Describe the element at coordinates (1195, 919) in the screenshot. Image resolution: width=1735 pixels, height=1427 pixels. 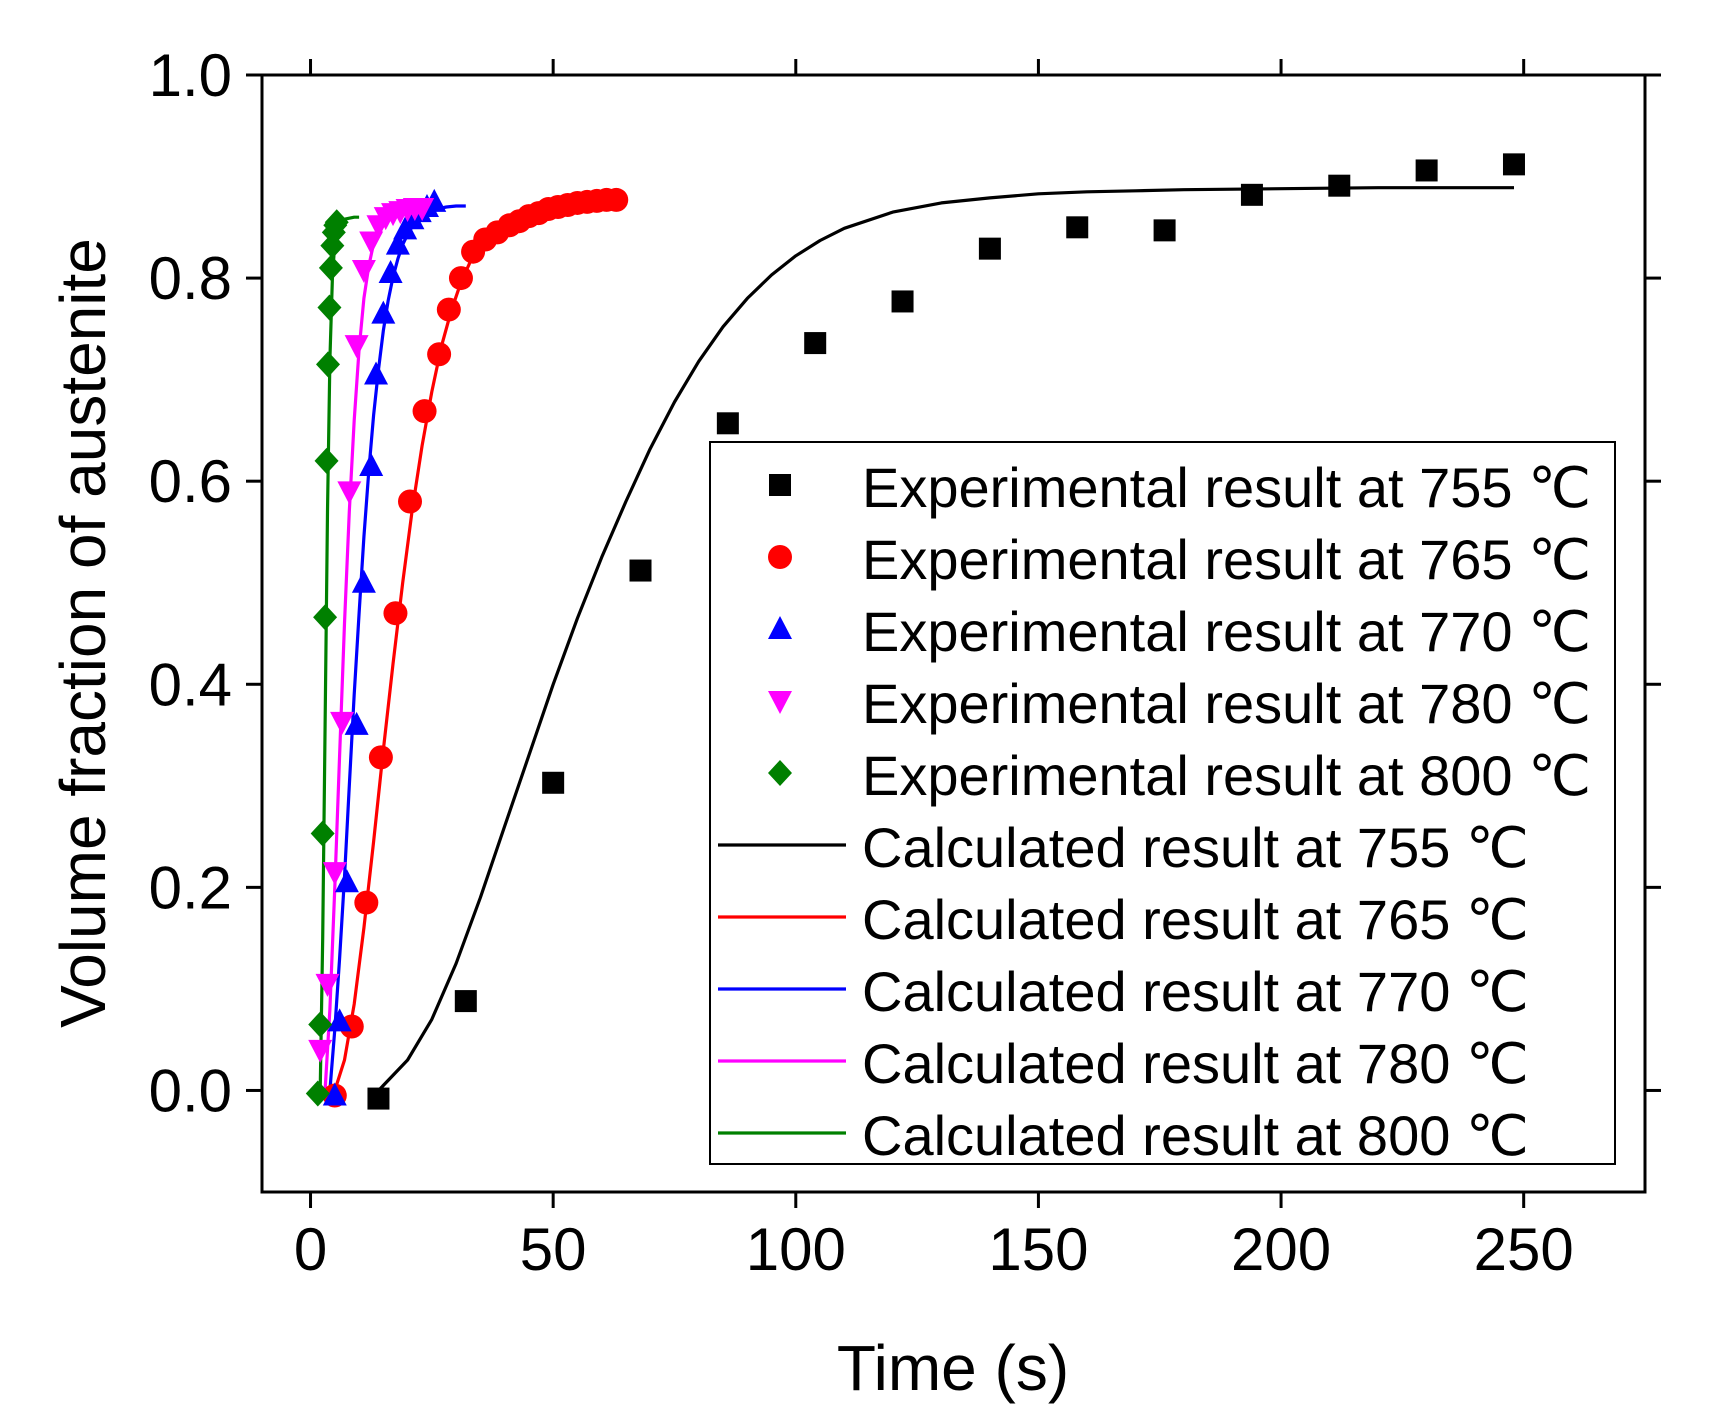
I see `legend-label: Calculated result at 765 ℃` at that location.